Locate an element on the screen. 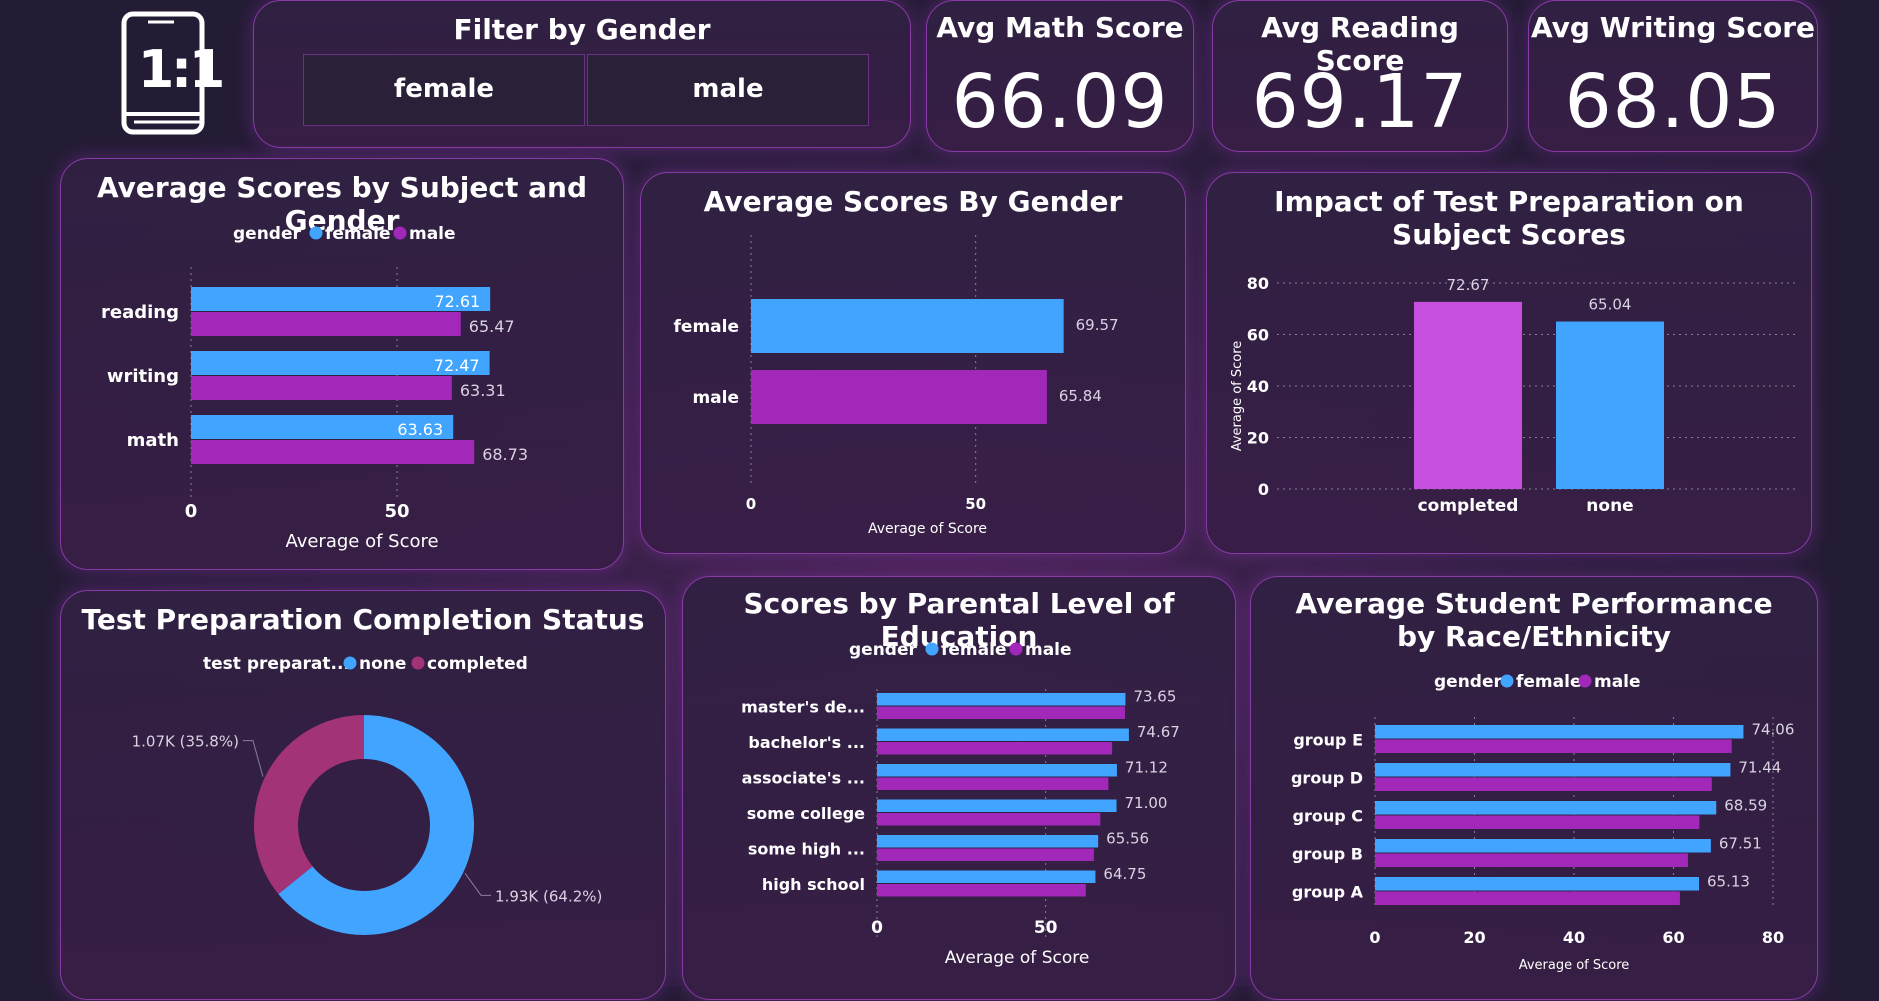  y-tick-label: 40 is located at coordinates (1258, 386).